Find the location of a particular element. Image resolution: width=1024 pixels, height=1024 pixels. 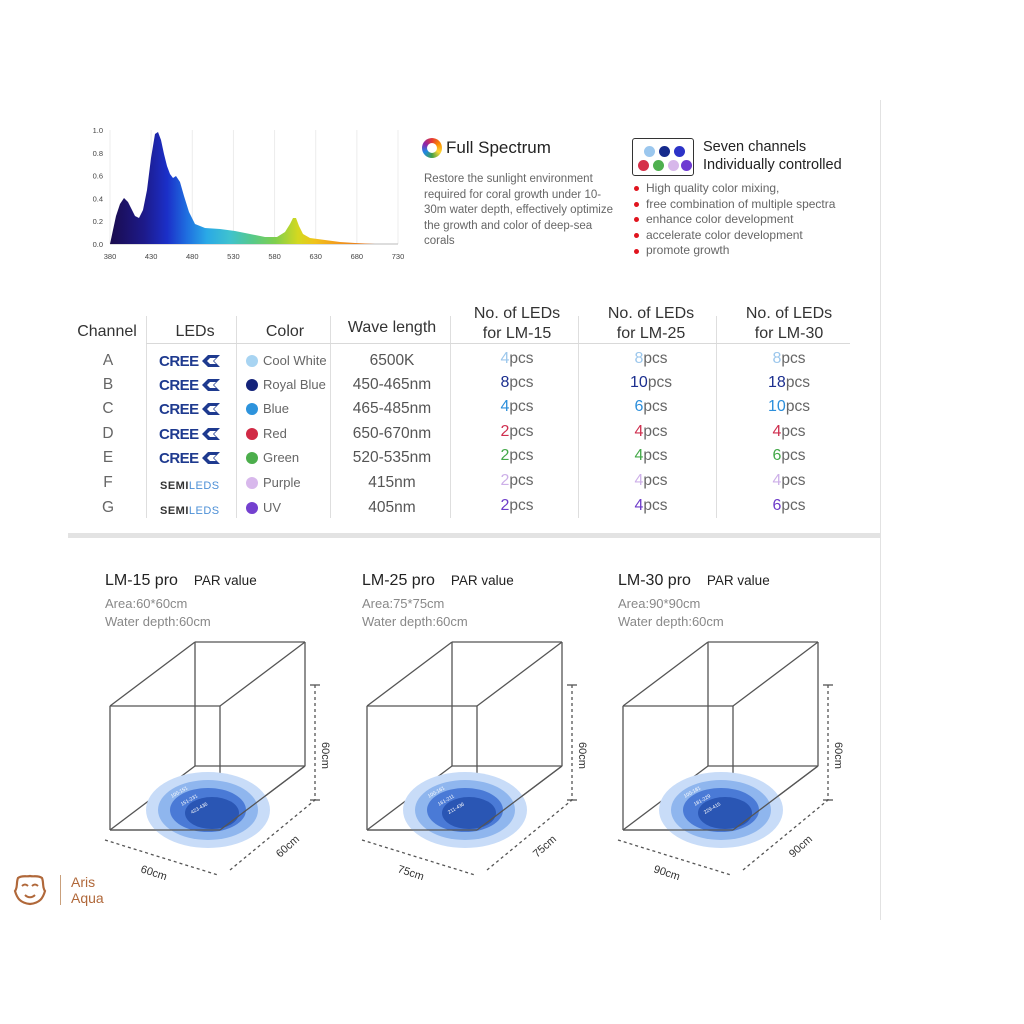

lm25-count: 8pcs is located at coordinates (651, 358).